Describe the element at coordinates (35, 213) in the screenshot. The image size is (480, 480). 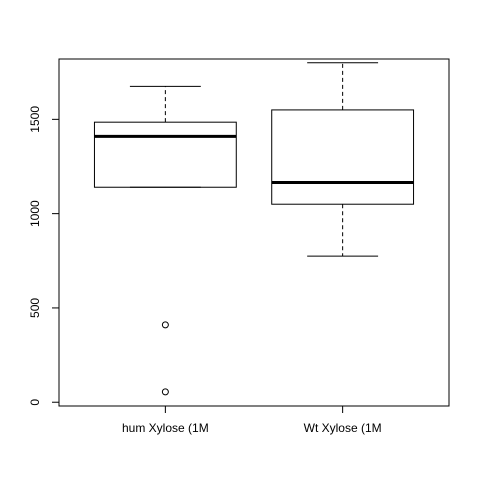
I see `y-tick-label: 1000` at that location.